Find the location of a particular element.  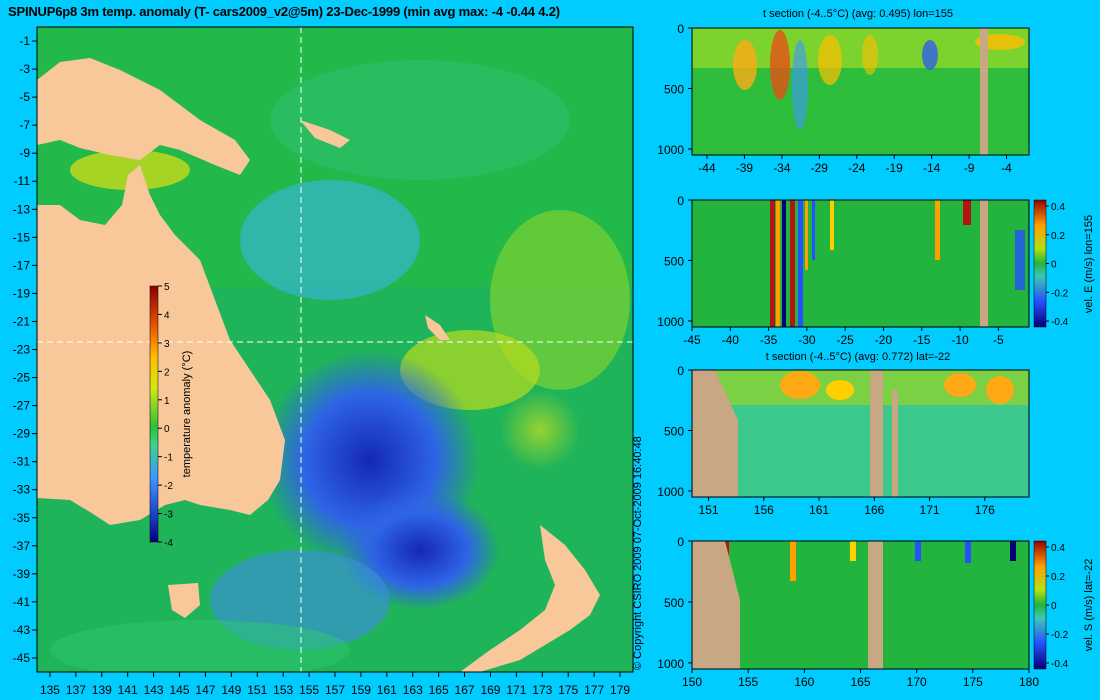

temperature-colorbar is located at coordinates (154, 414).